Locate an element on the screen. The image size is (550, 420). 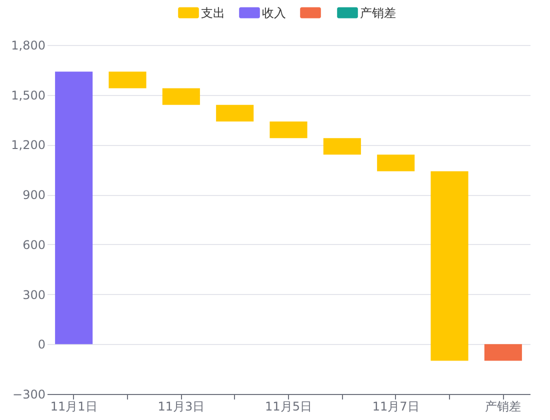
y-tick-label: 600 is located at coordinates (34, 245).